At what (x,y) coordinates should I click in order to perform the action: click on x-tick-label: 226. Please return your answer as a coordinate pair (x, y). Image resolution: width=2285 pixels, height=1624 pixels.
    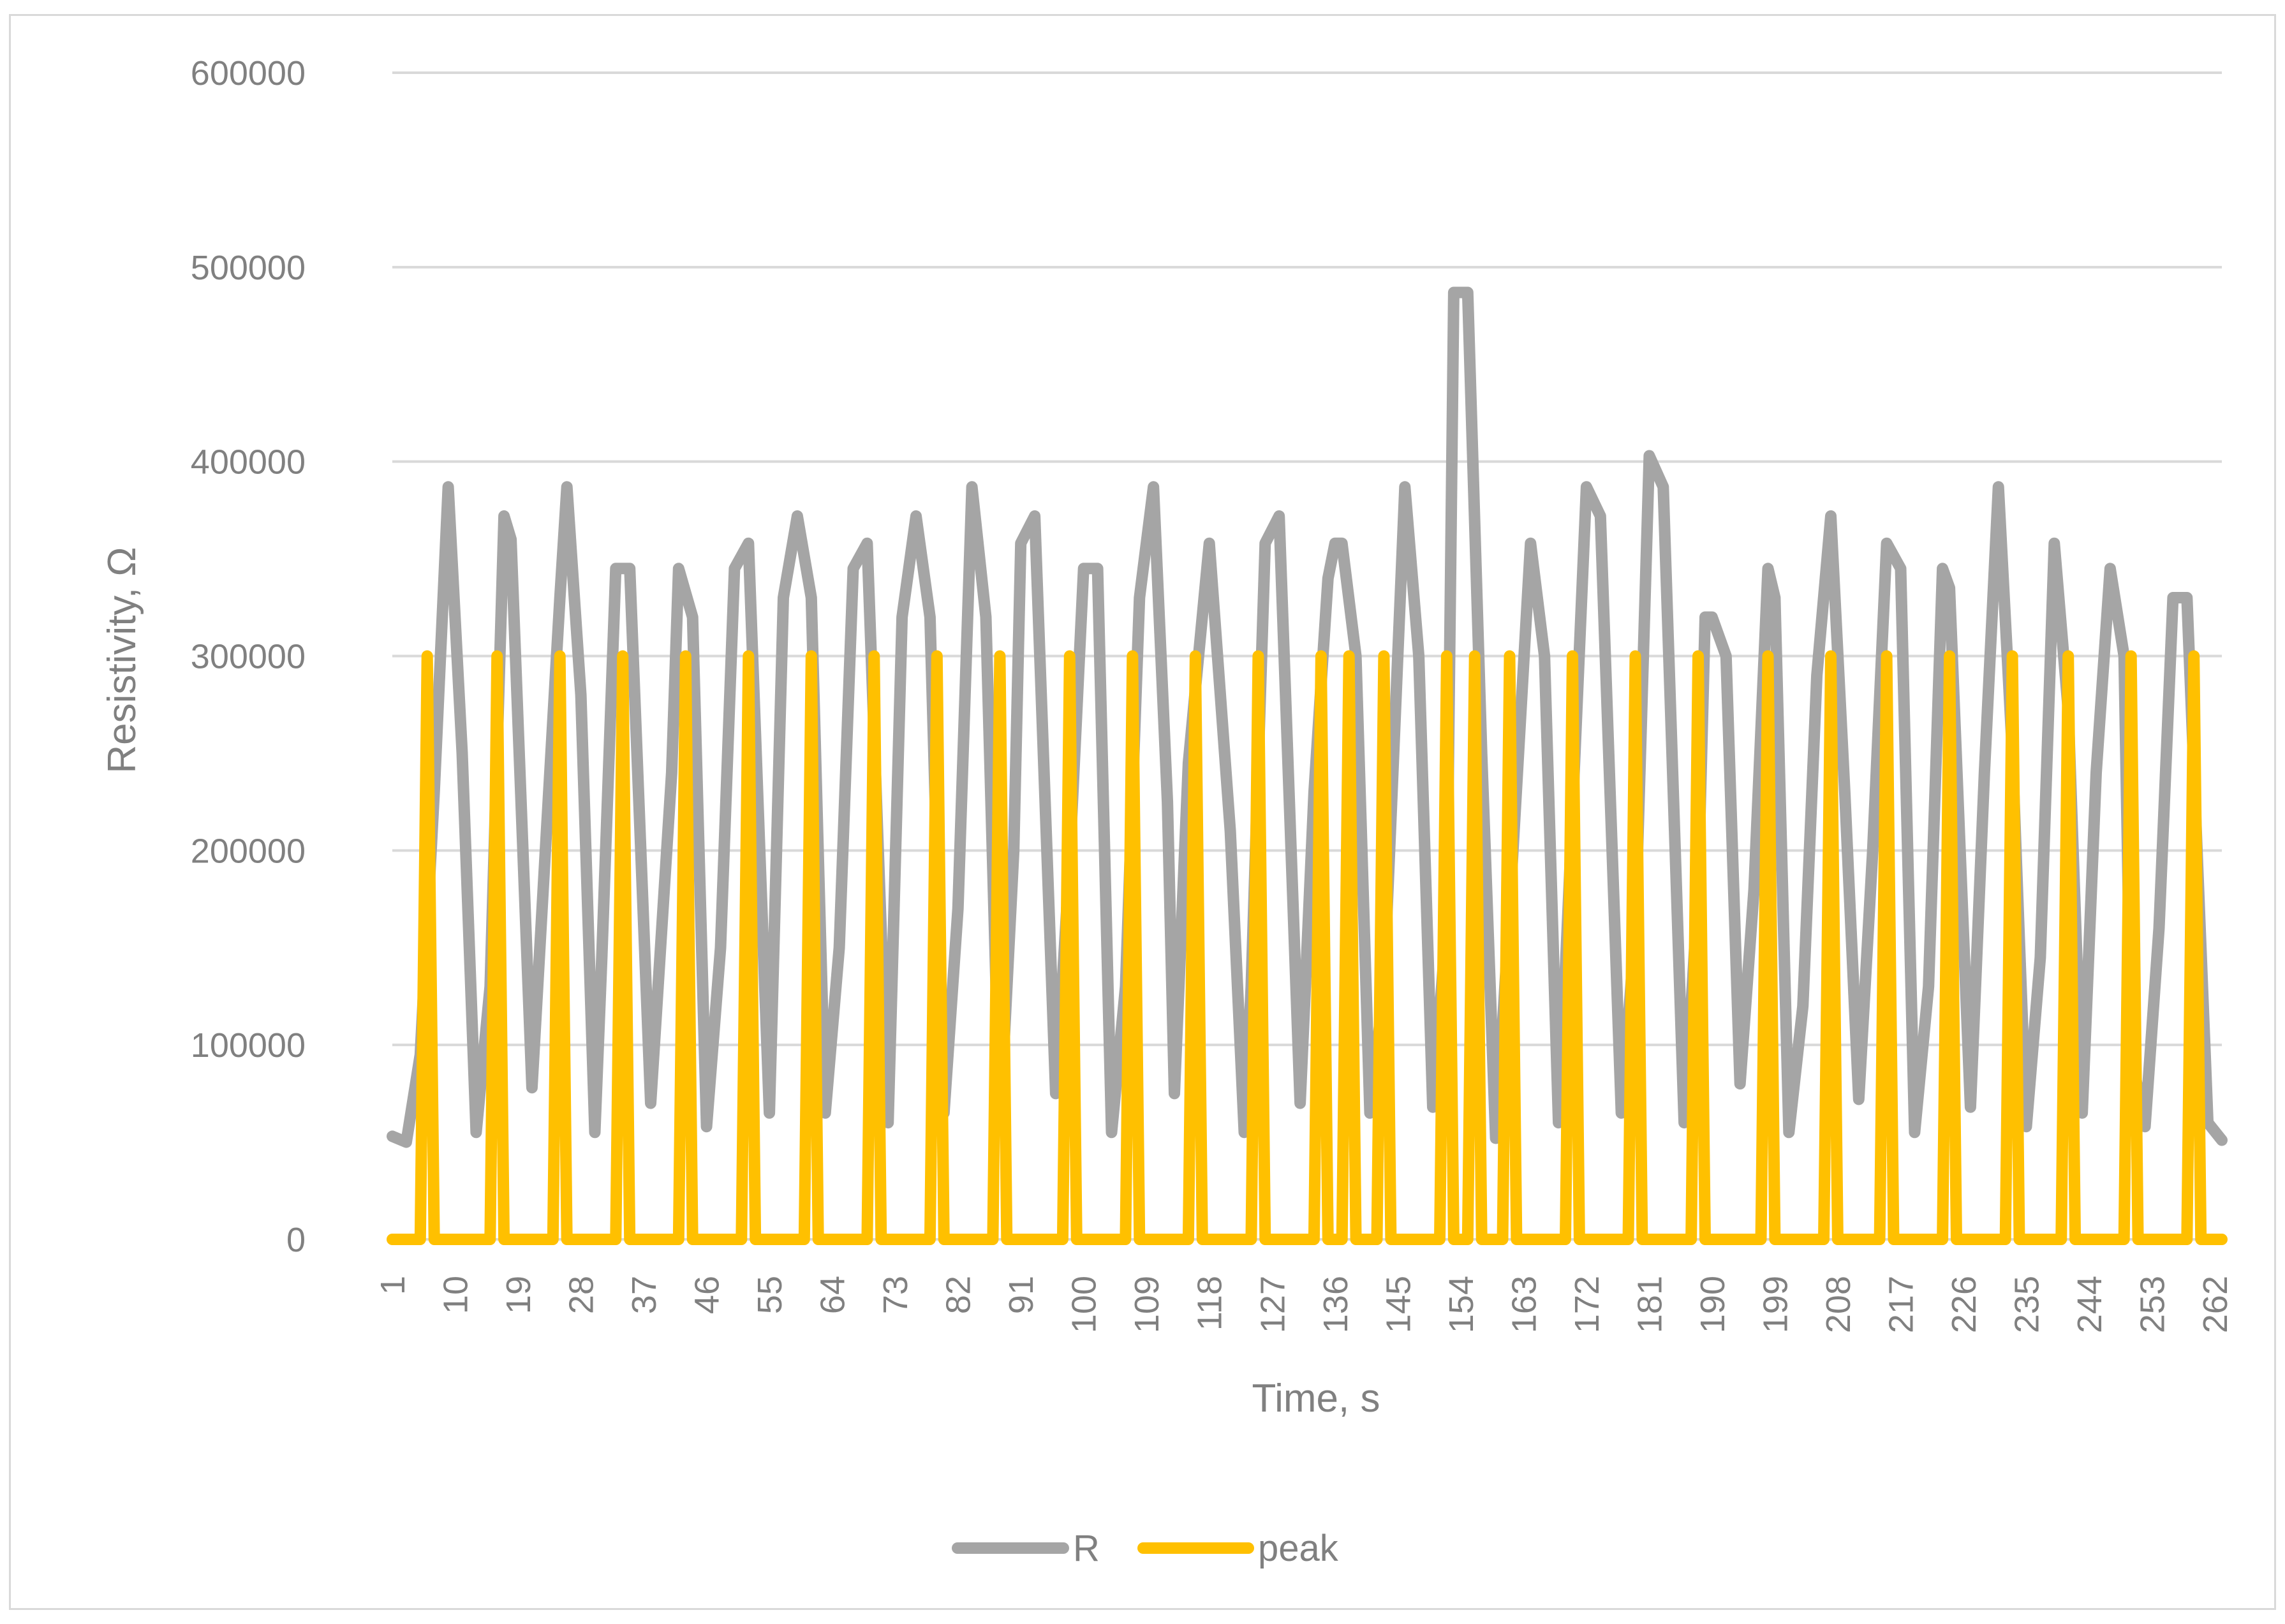
    Looking at the image, I should click on (1964, 1304).